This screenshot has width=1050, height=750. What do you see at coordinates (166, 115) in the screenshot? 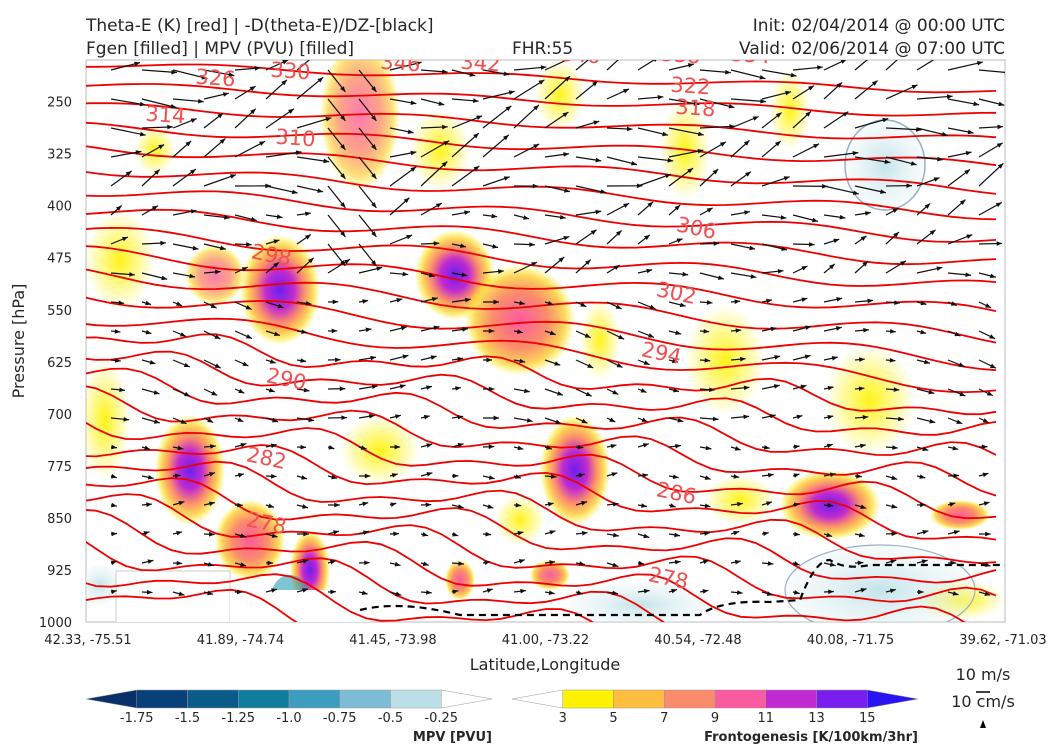
I see `theta-e-contour-label: 314` at bounding box center [166, 115].